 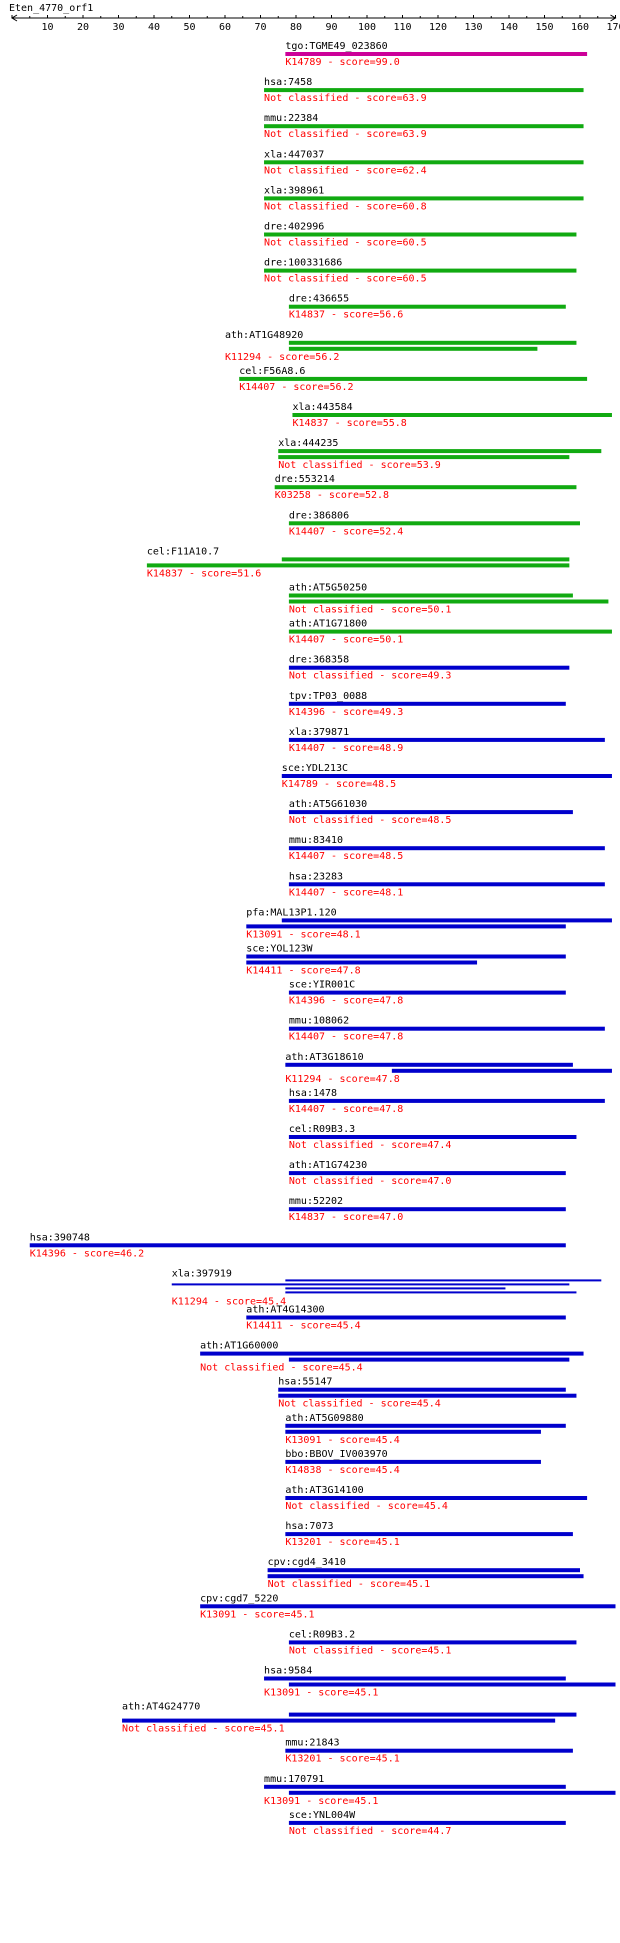 What do you see at coordinates (315, 768) in the screenshot?
I see `hit-id-label: sce:YDL213C` at bounding box center [315, 768].